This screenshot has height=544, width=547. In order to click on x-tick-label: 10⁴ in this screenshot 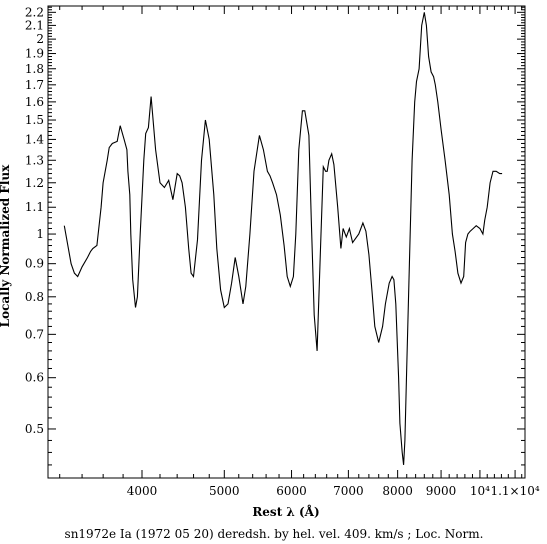, I will do `click(480, 491)`.